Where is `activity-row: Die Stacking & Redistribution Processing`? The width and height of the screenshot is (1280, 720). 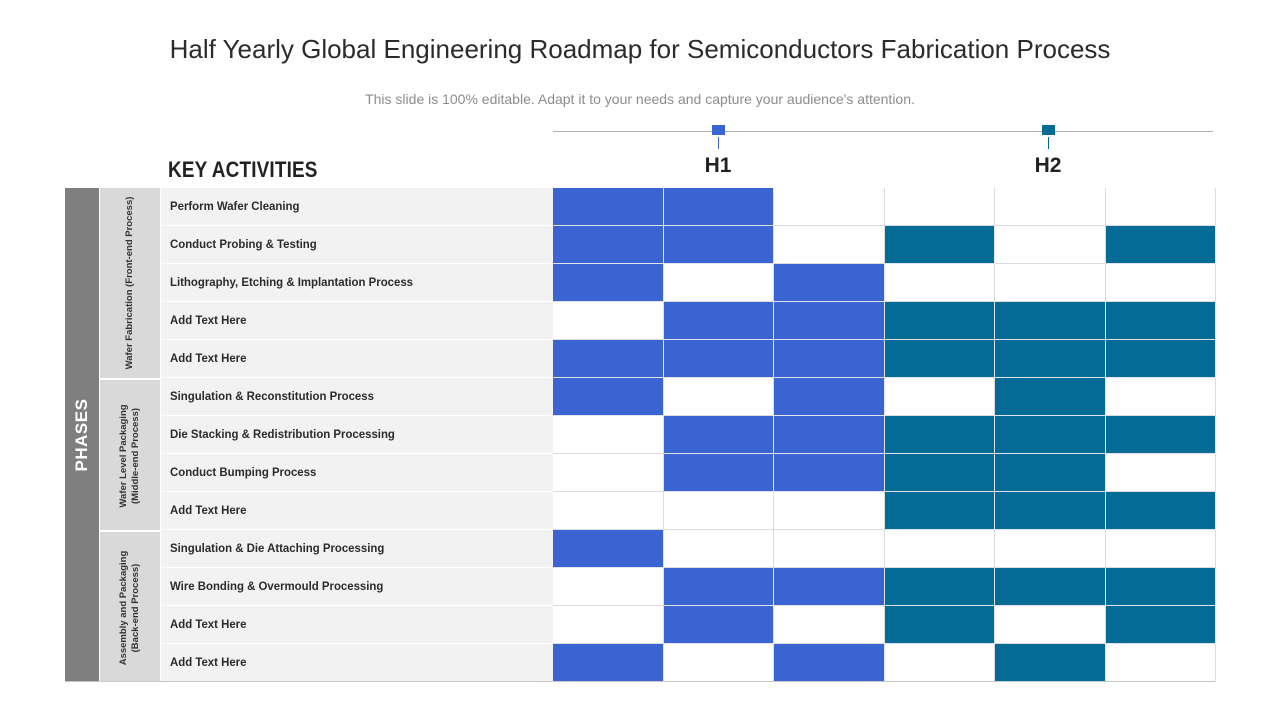
activity-row: Die Stacking & Redistribution Processing is located at coordinates (357, 435).